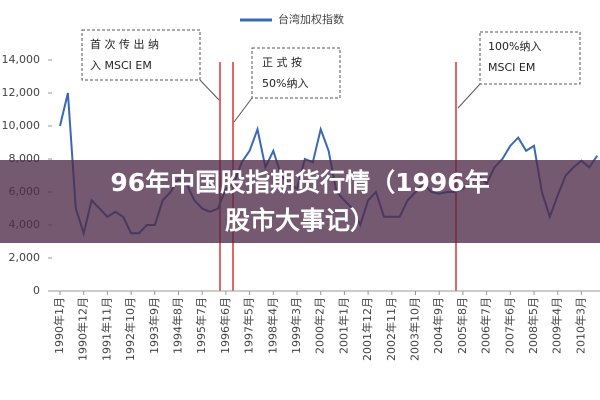 This screenshot has width=600, height=400. I want to click on x-tick-label: 2009年4月, so click(557, 325).